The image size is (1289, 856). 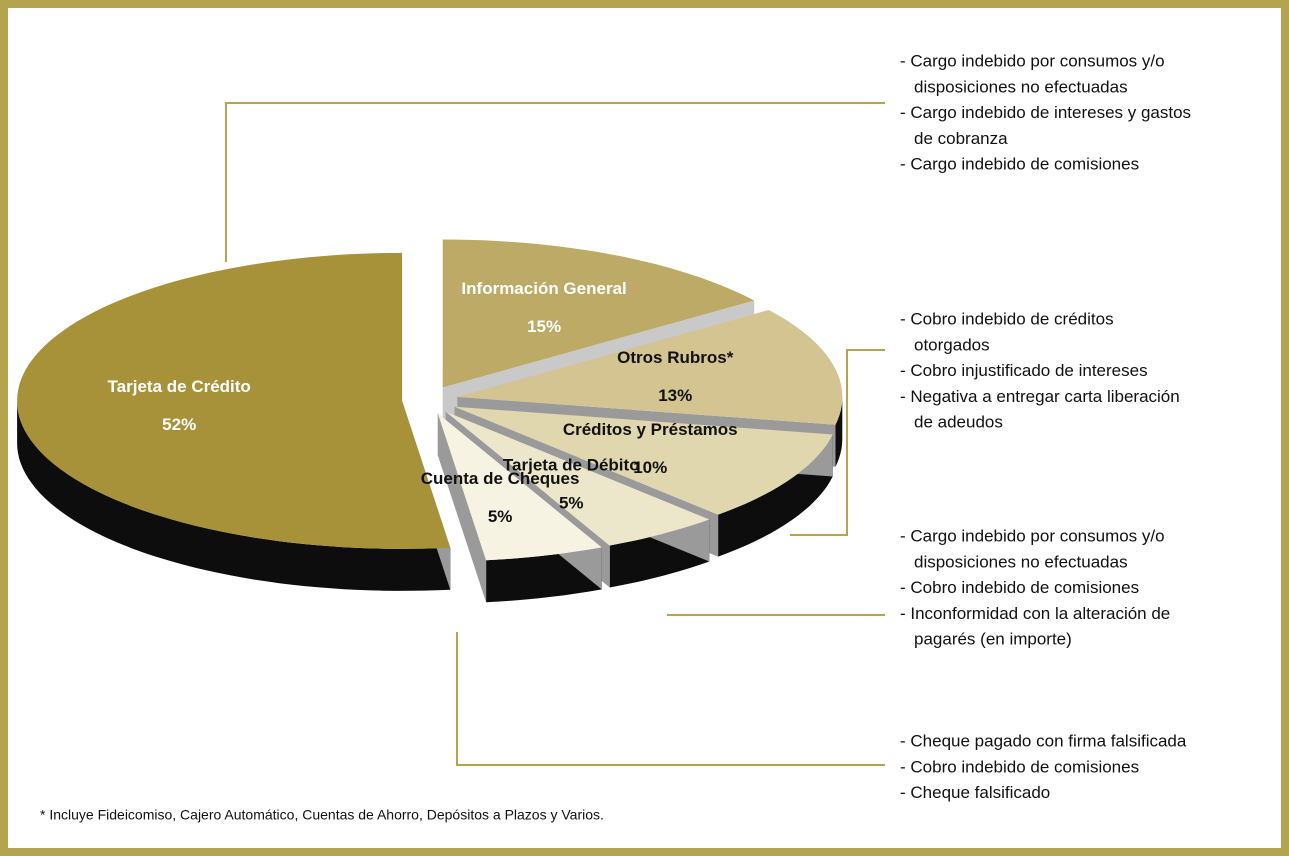 I want to click on slice-label: Tarjeta de Débito, so click(x=571, y=465).